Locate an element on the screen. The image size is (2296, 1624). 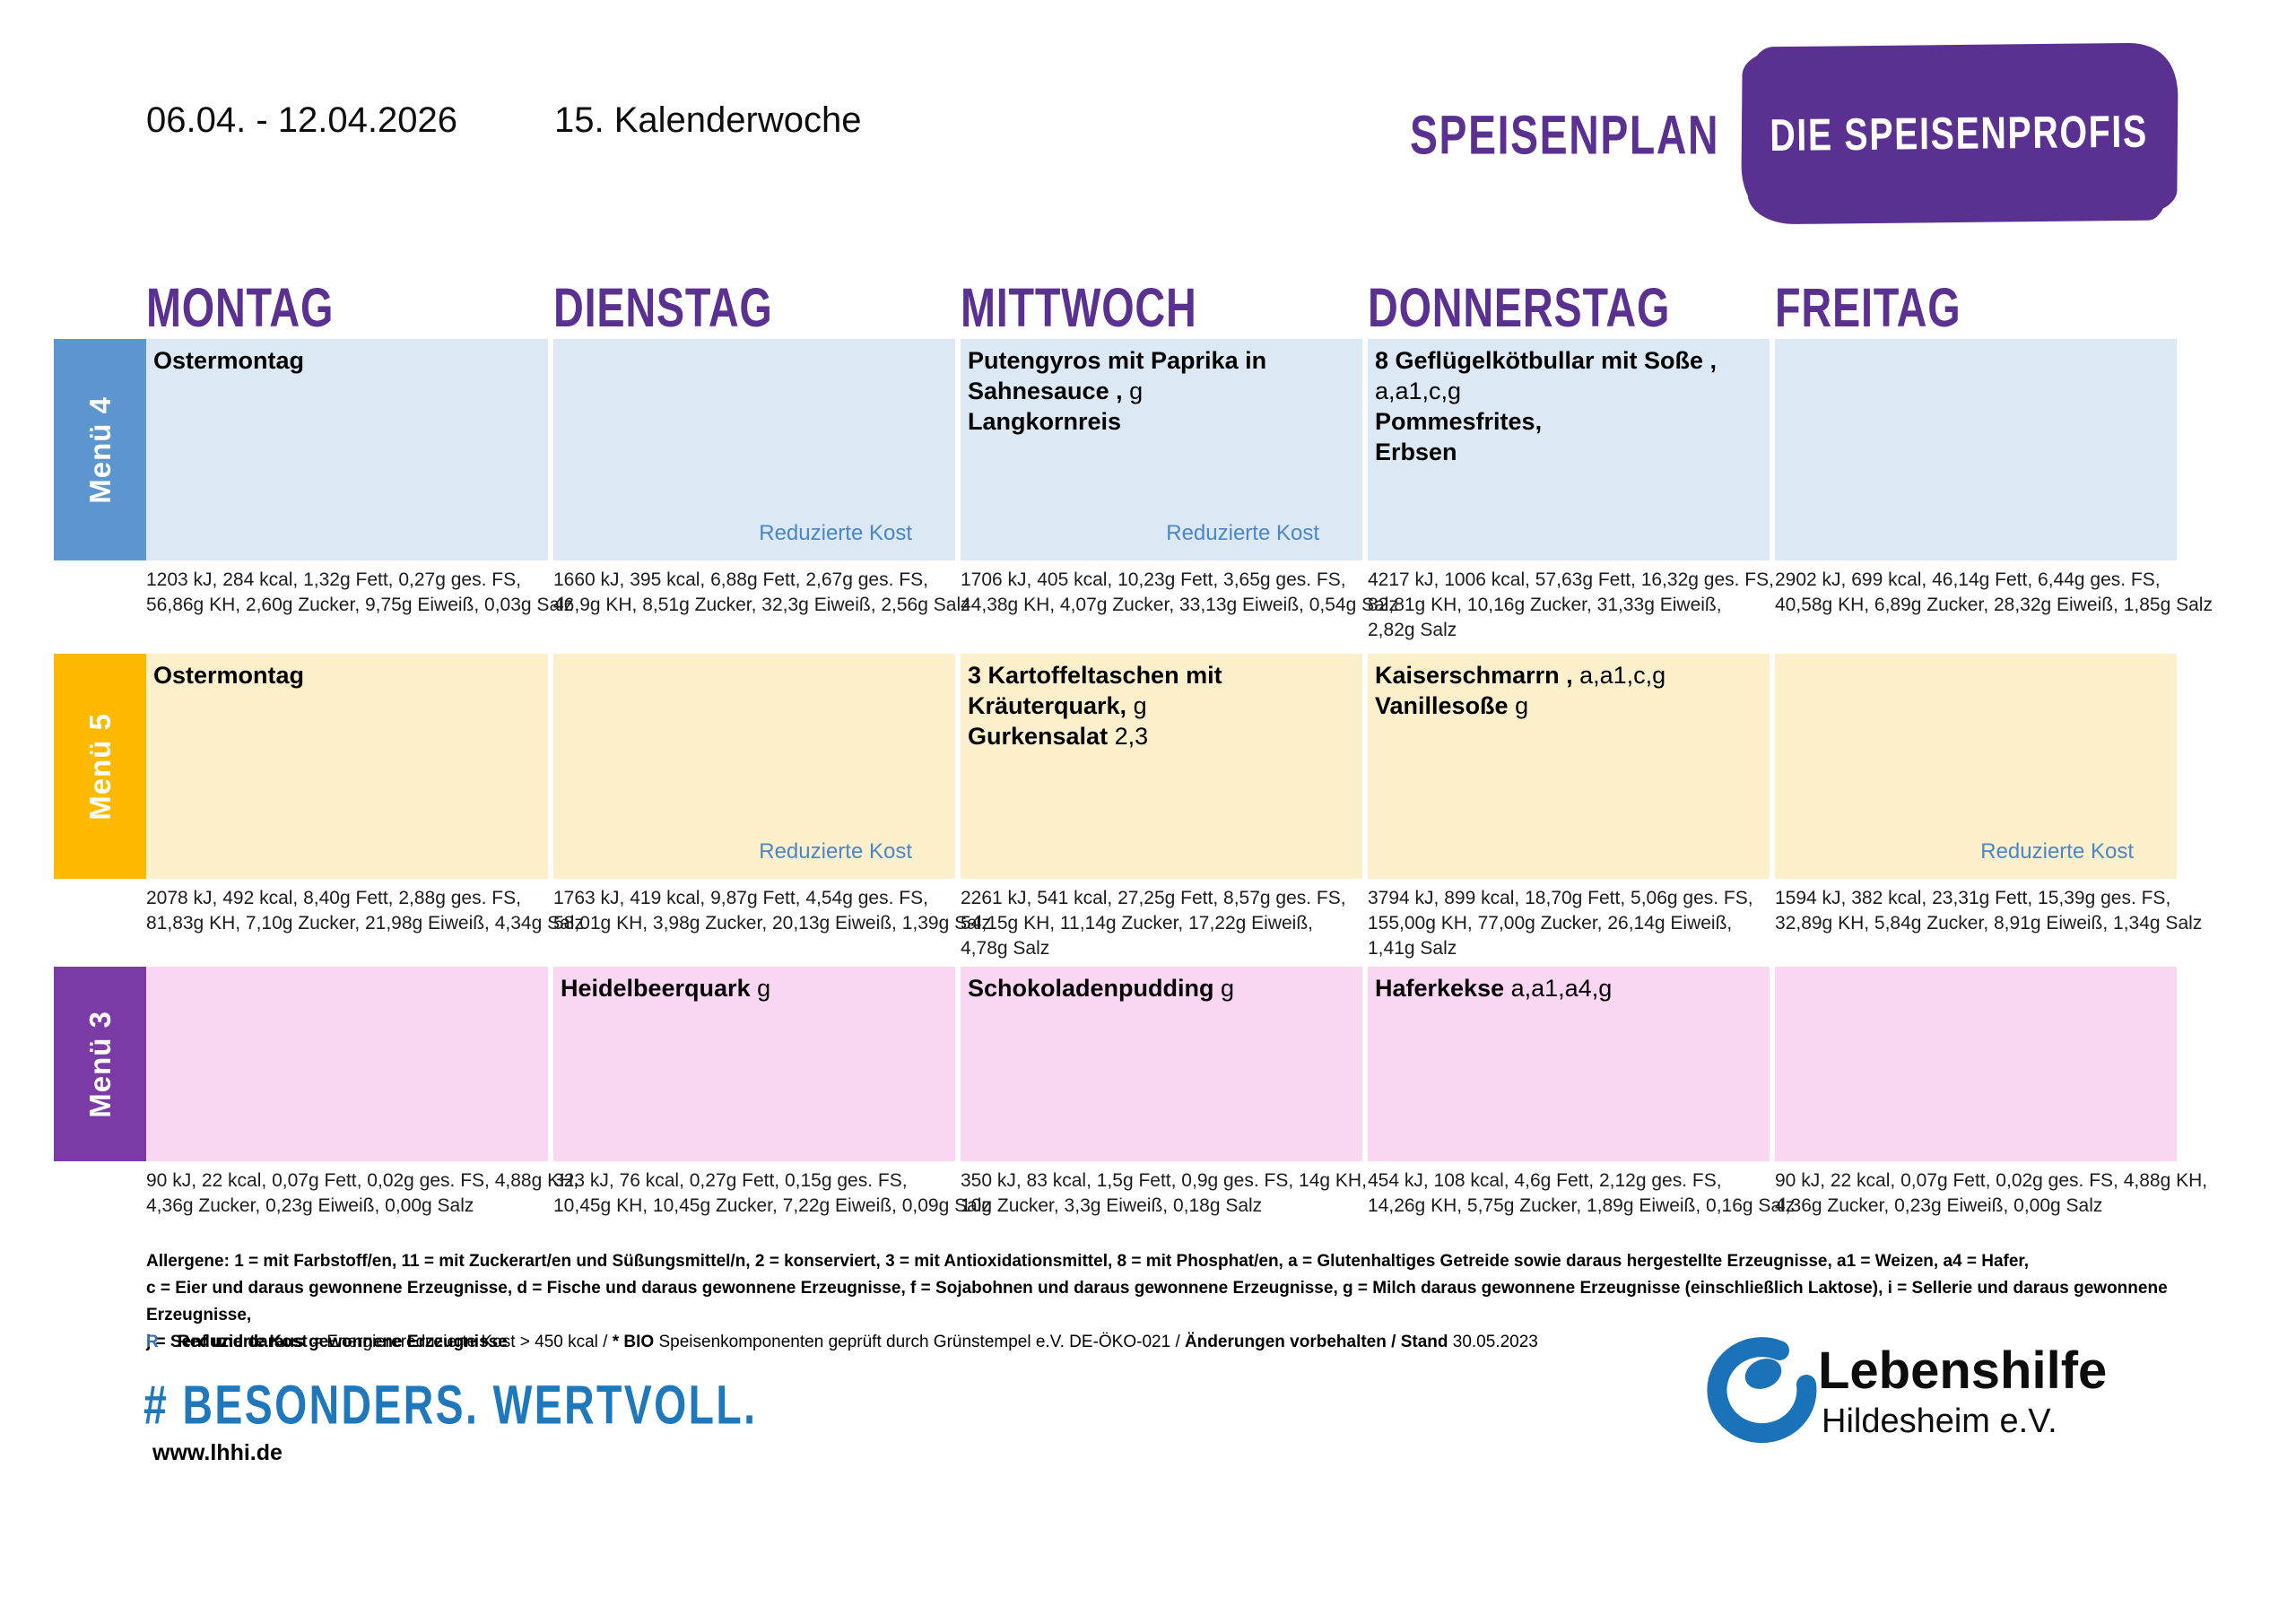
legend-reduced-label: Reduzierte Kost is located at coordinates (243, 1342).